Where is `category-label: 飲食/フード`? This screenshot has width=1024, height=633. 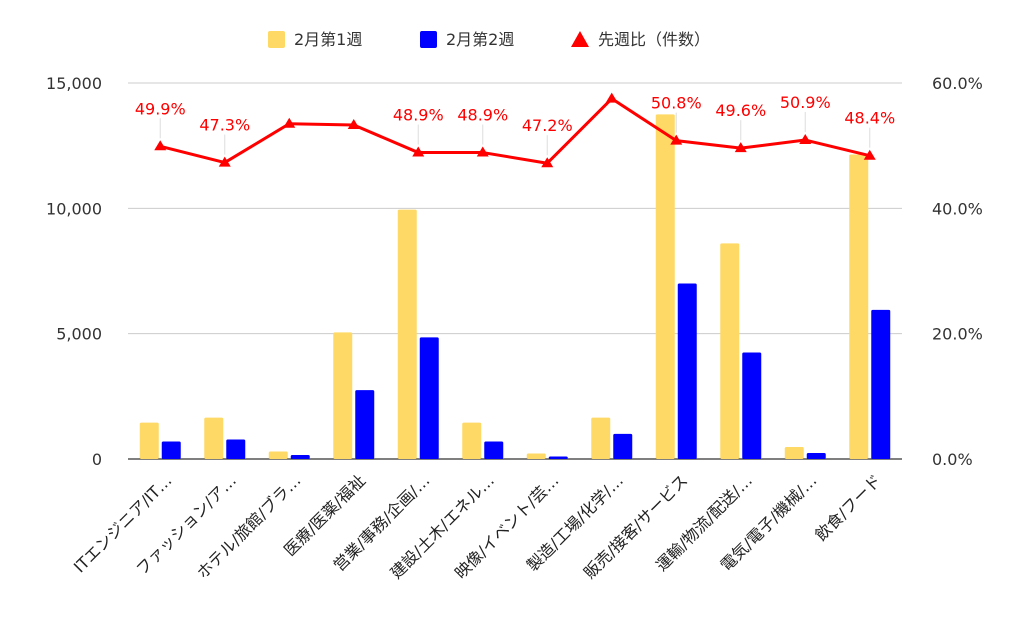 category-label: 飲食/フード is located at coordinates (848, 508).